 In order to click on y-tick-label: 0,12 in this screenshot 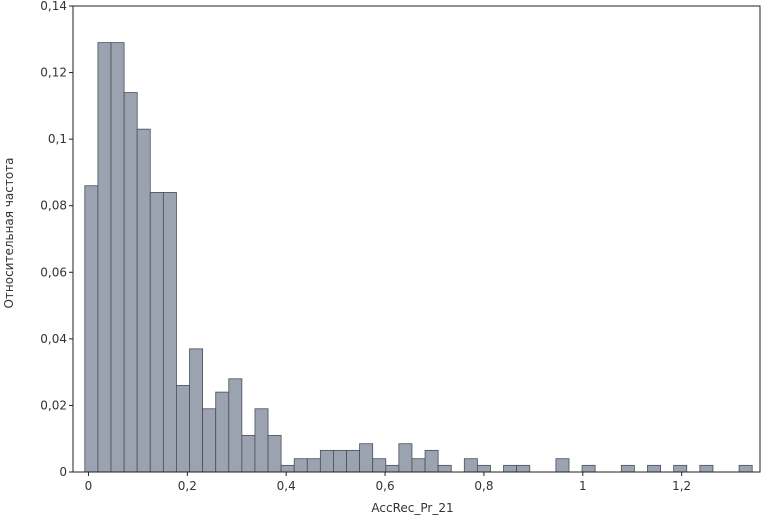, I will do `click(53, 73)`.